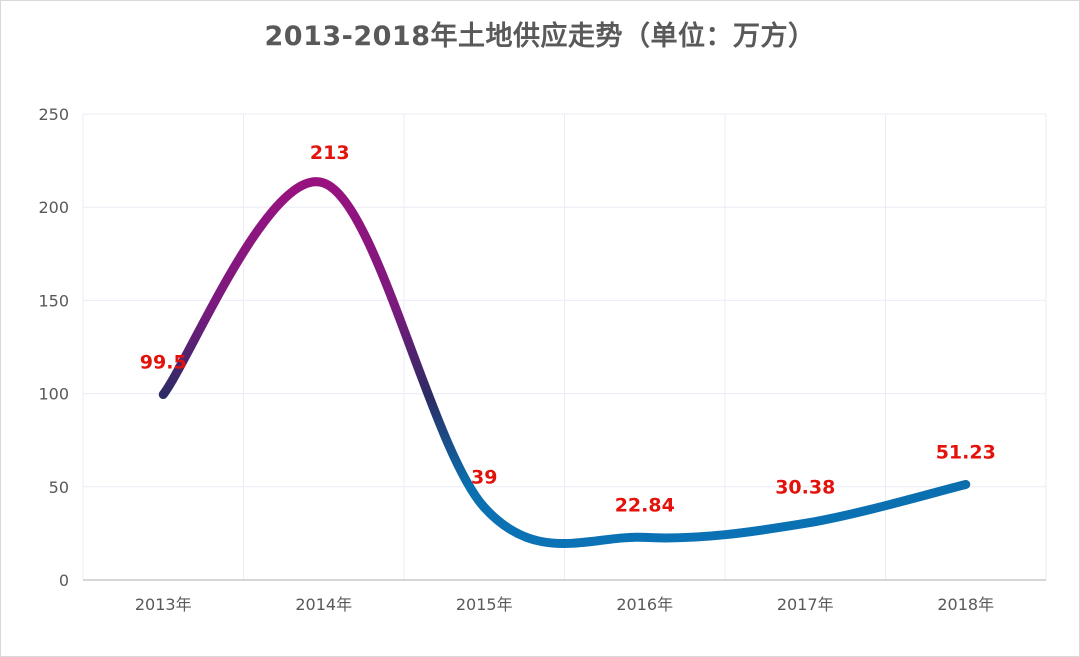  I want to click on data-label: 30.38, so click(805, 487).